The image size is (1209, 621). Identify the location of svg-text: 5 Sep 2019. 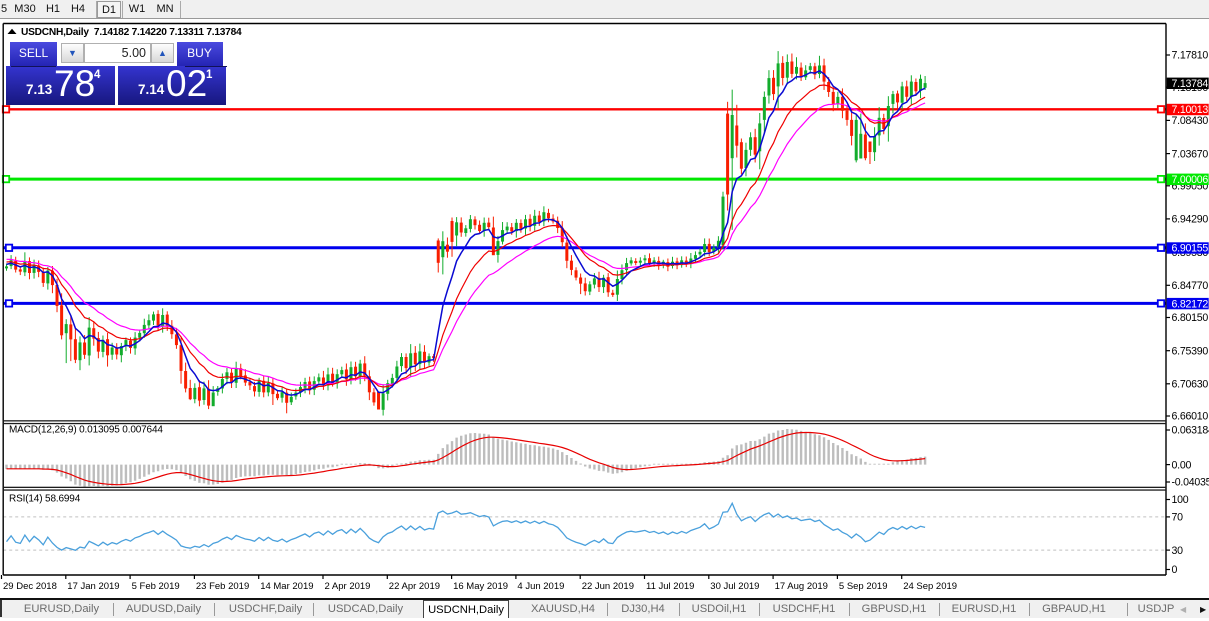
(863, 586).